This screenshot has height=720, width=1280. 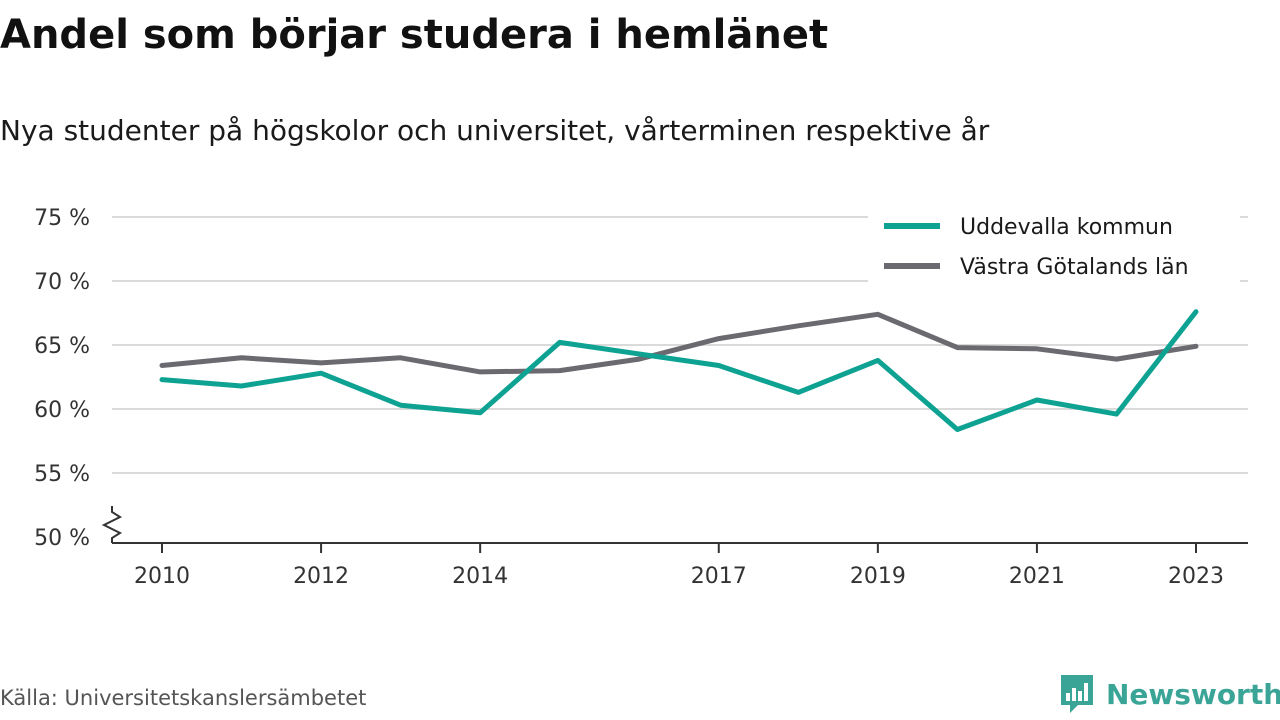 I want to click on legend: Uddevalla kommun Västra Götalands län, so click(x=1054, y=246).